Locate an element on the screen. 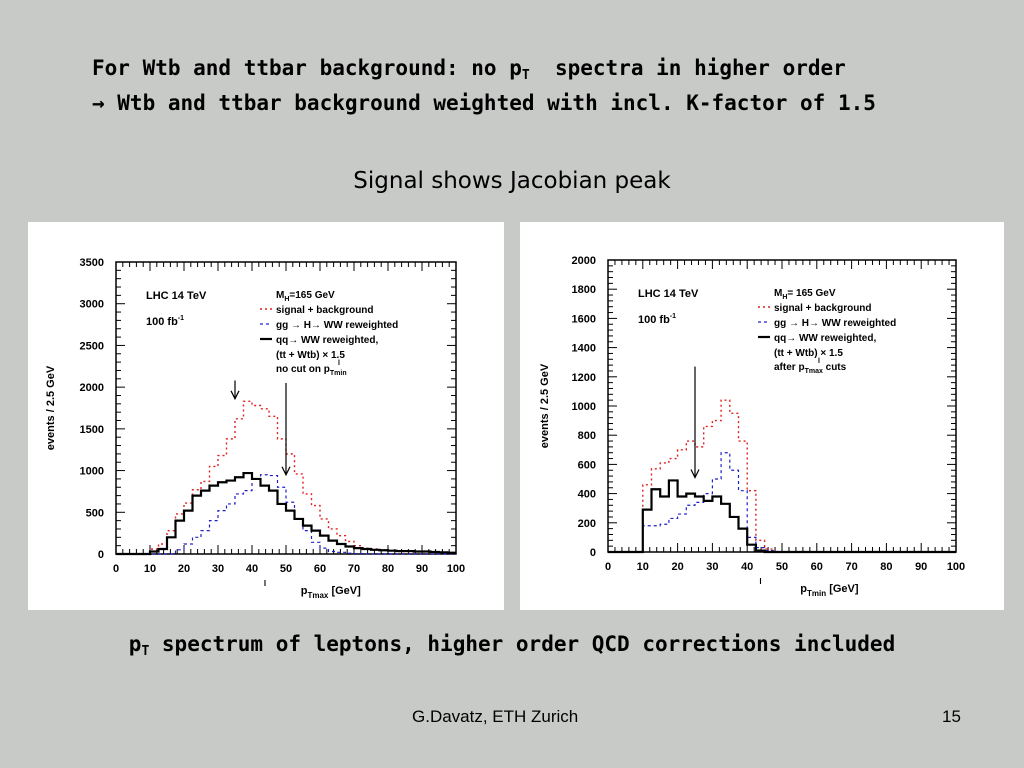 The image size is (1024, 768). y-tick-label: 1600 is located at coordinates (584, 319).